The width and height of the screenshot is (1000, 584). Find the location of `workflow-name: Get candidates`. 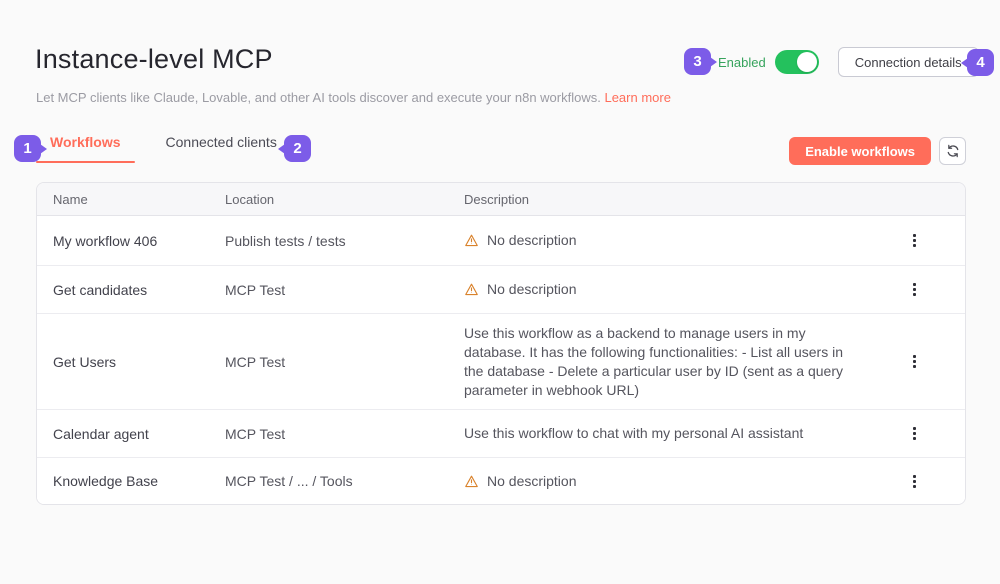

workflow-name: Get candidates is located at coordinates (100, 289).